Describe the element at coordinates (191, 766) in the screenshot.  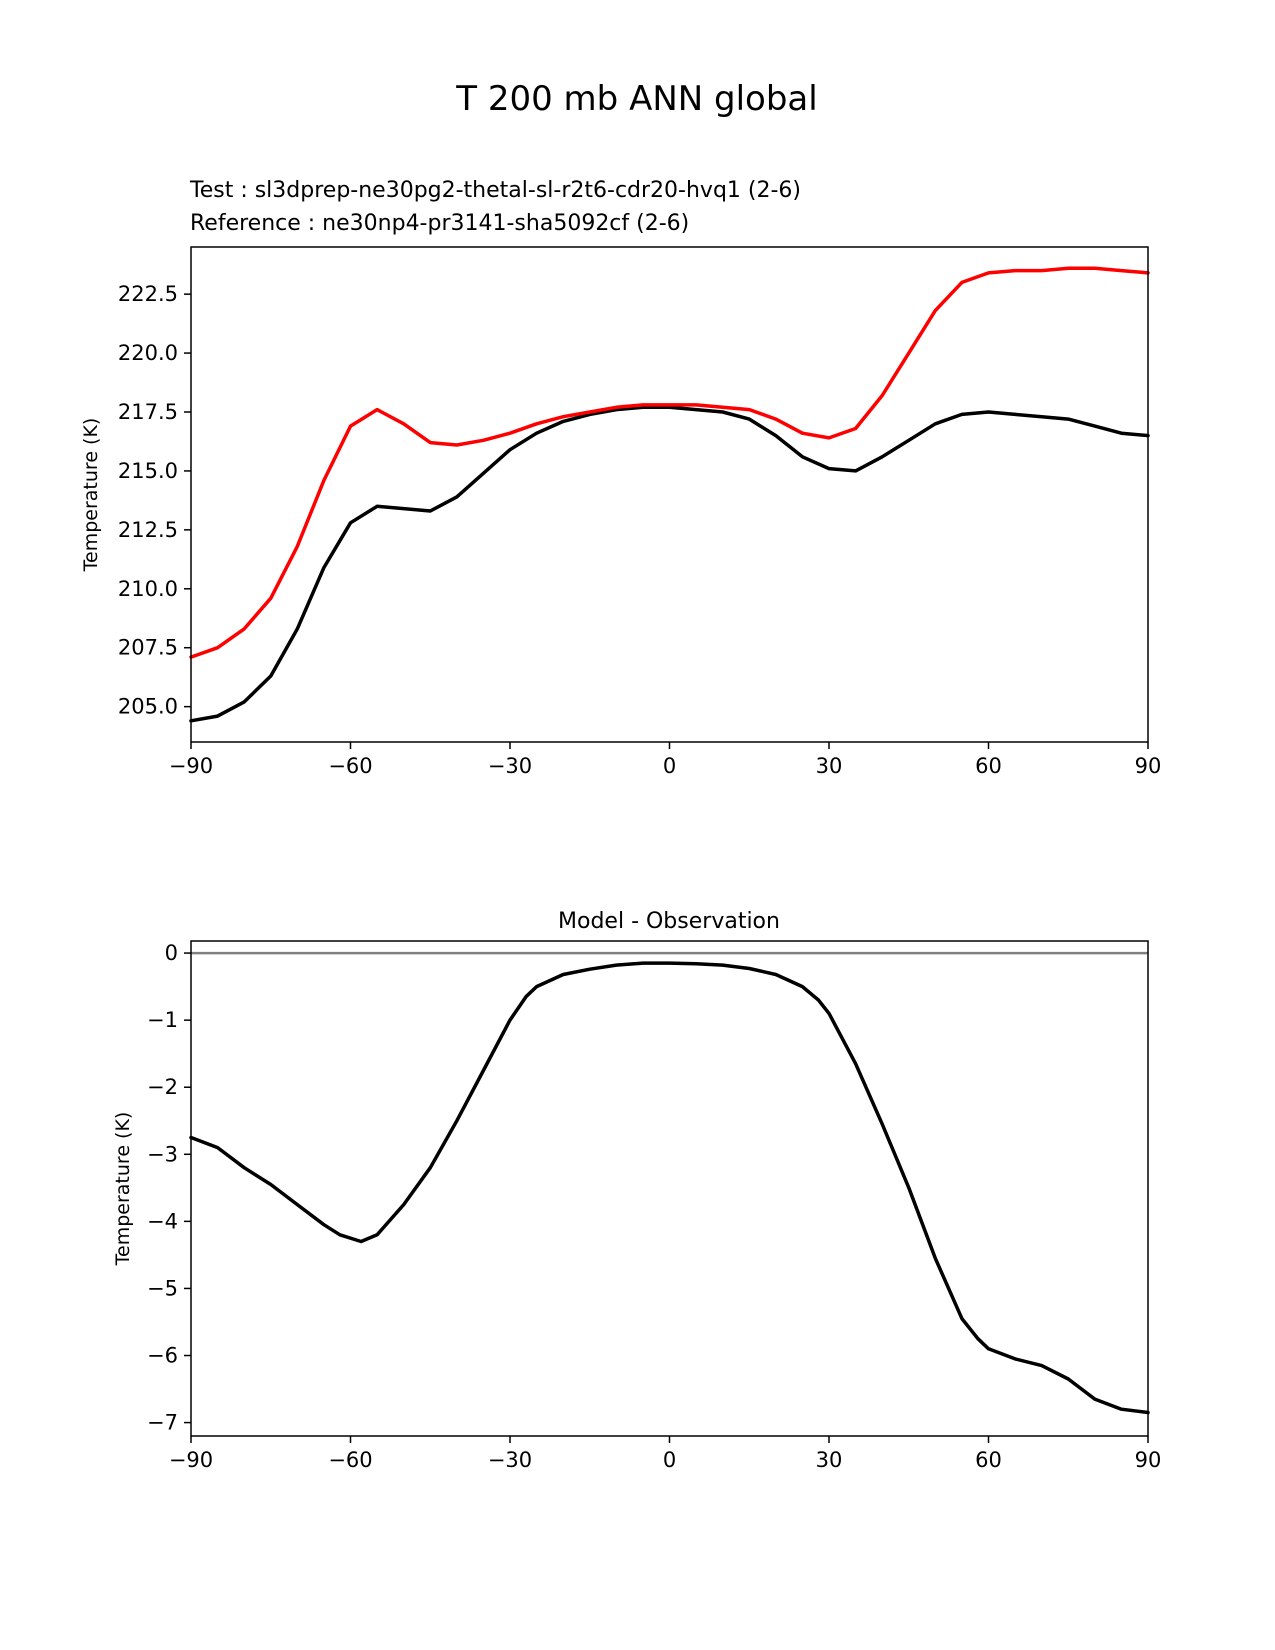
I see `top-x-tick-label: −90` at that location.